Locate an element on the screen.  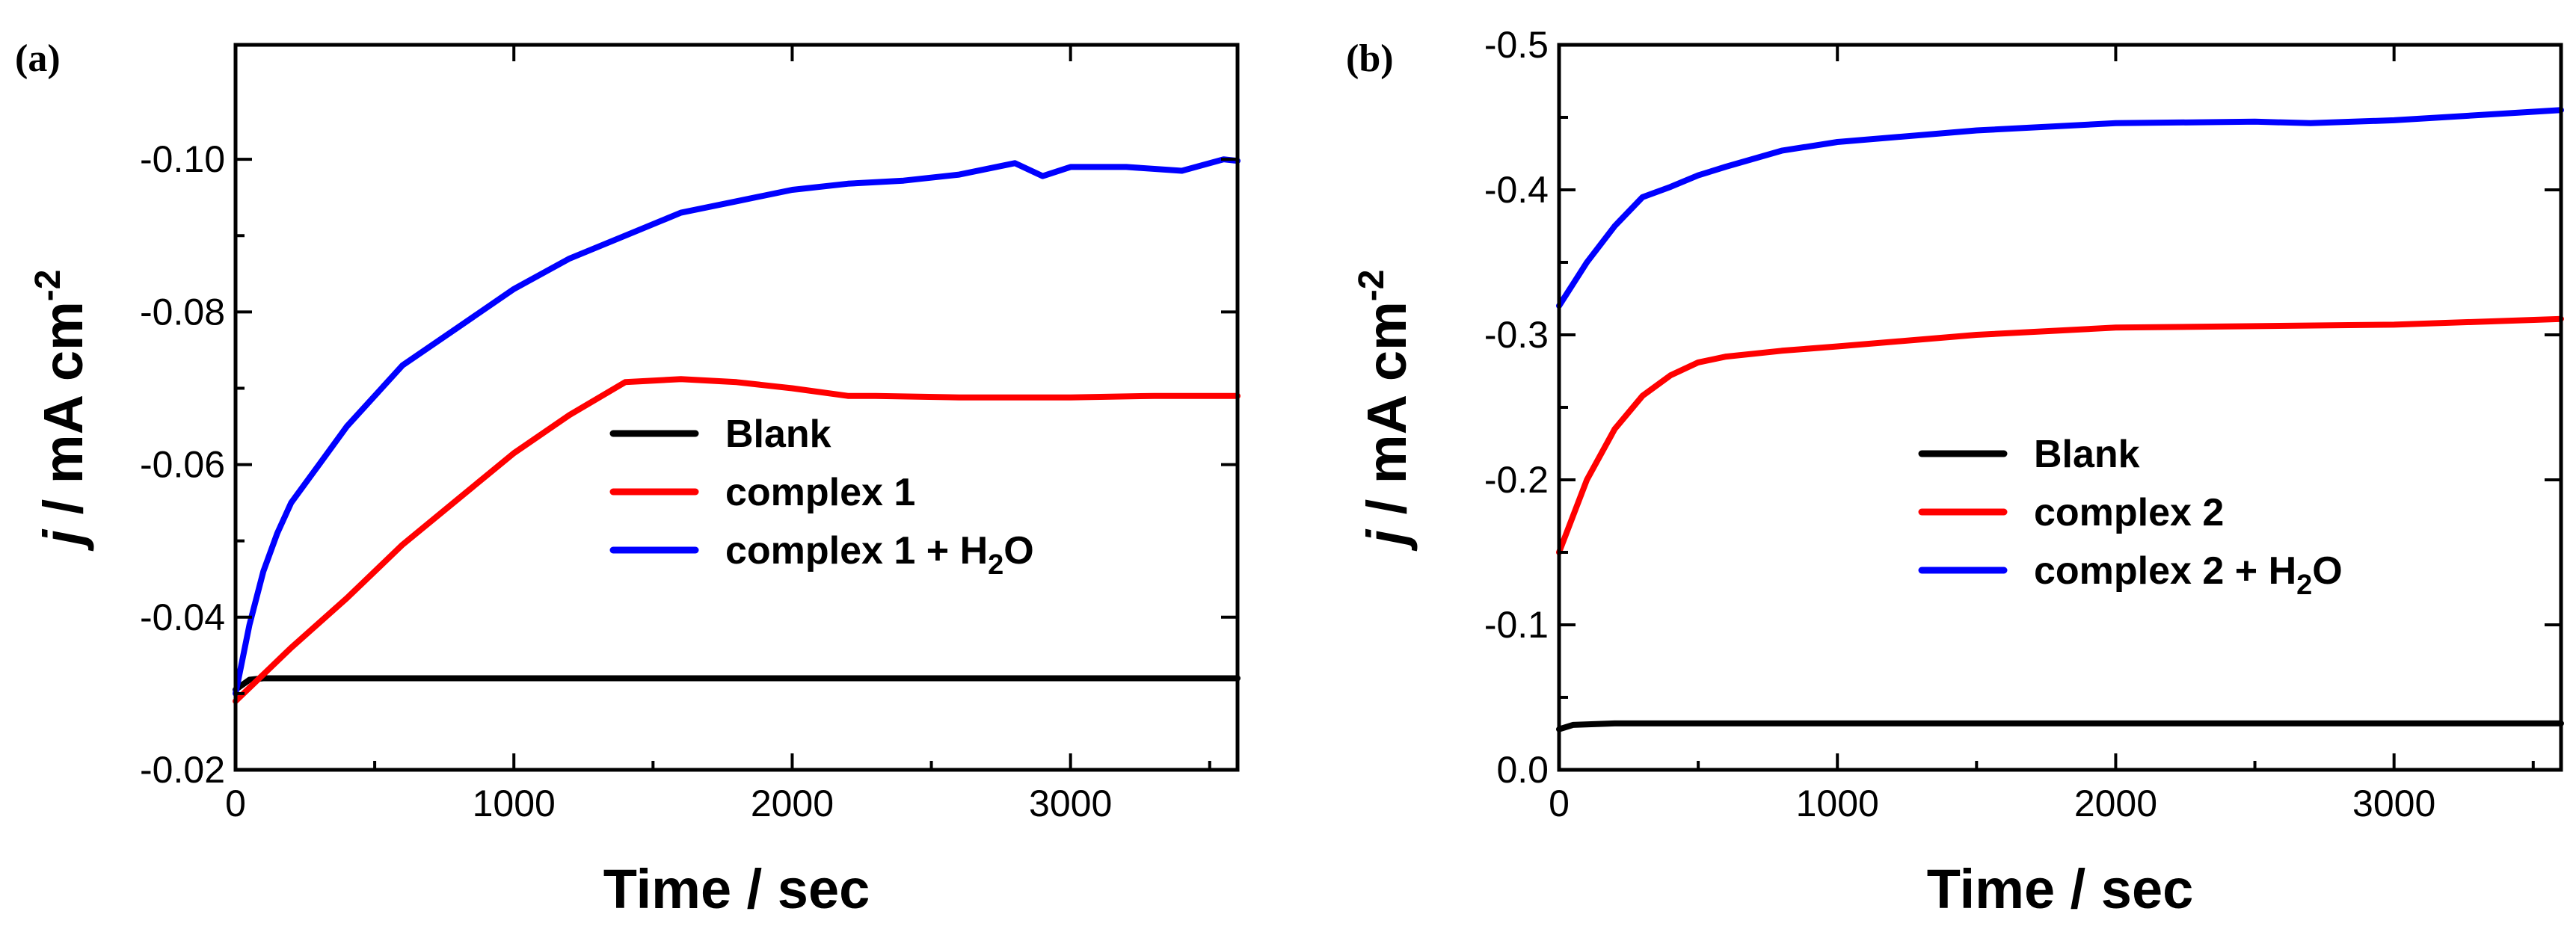
legend-label-main: complex 2 + H is located at coordinates (2165, 571).